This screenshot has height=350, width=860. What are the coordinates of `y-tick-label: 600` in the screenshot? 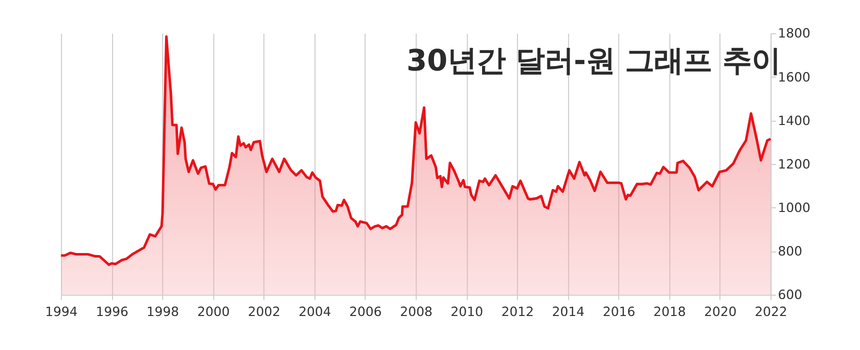 It's located at (790, 296).